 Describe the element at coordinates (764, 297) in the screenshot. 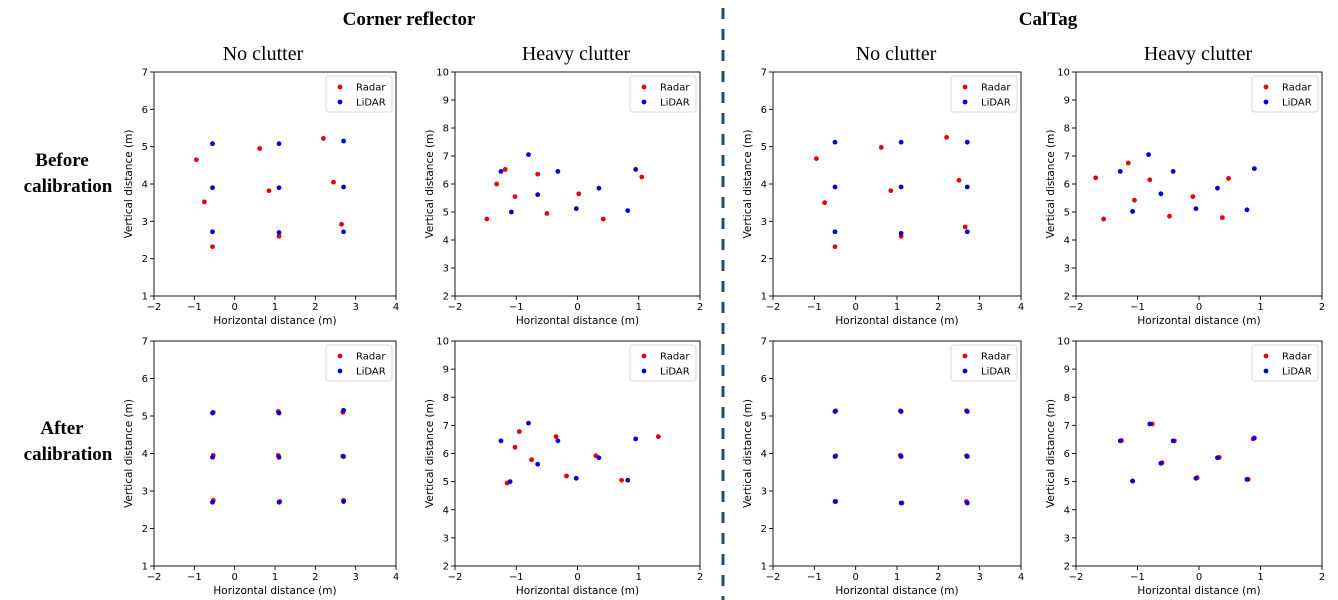

I see `y-tick-label: 1` at that location.